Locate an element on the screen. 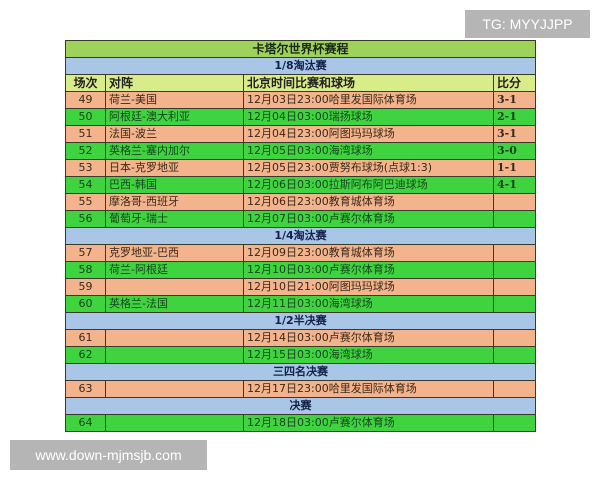 The height and width of the screenshot is (480, 600). cell-time: 12月09日23:00教育城体育场 is located at coordinates (368, 253).